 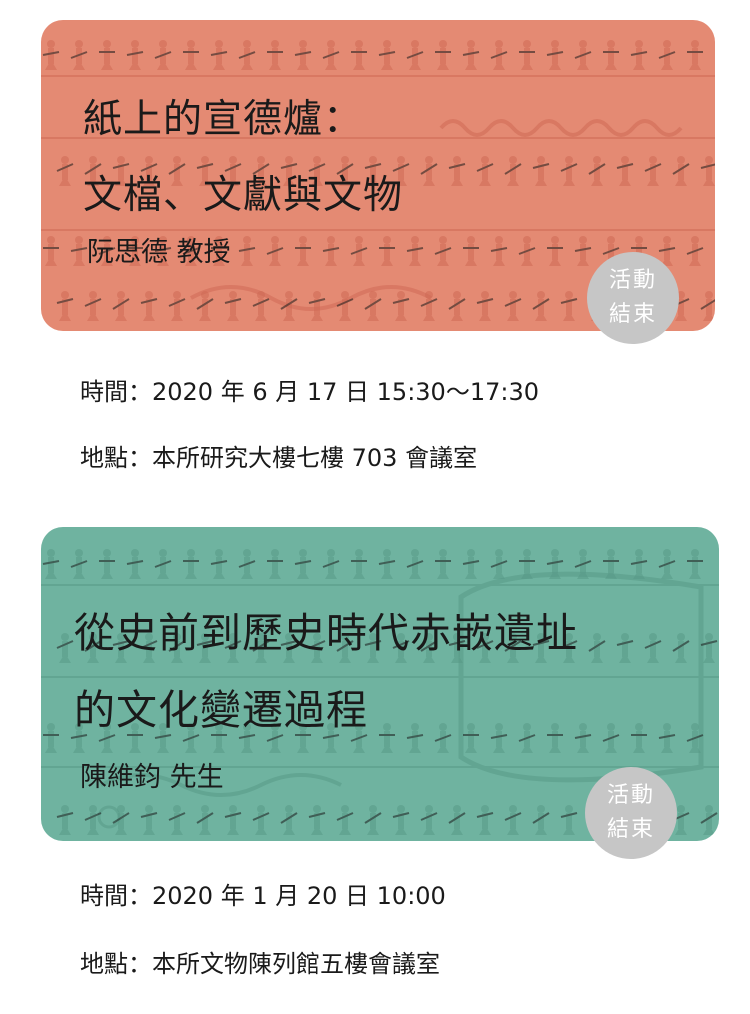 What do you see at coordinates (630, 829) in the screenshot?
I see `badge-line: 結束` at bounding box center [630, 829].